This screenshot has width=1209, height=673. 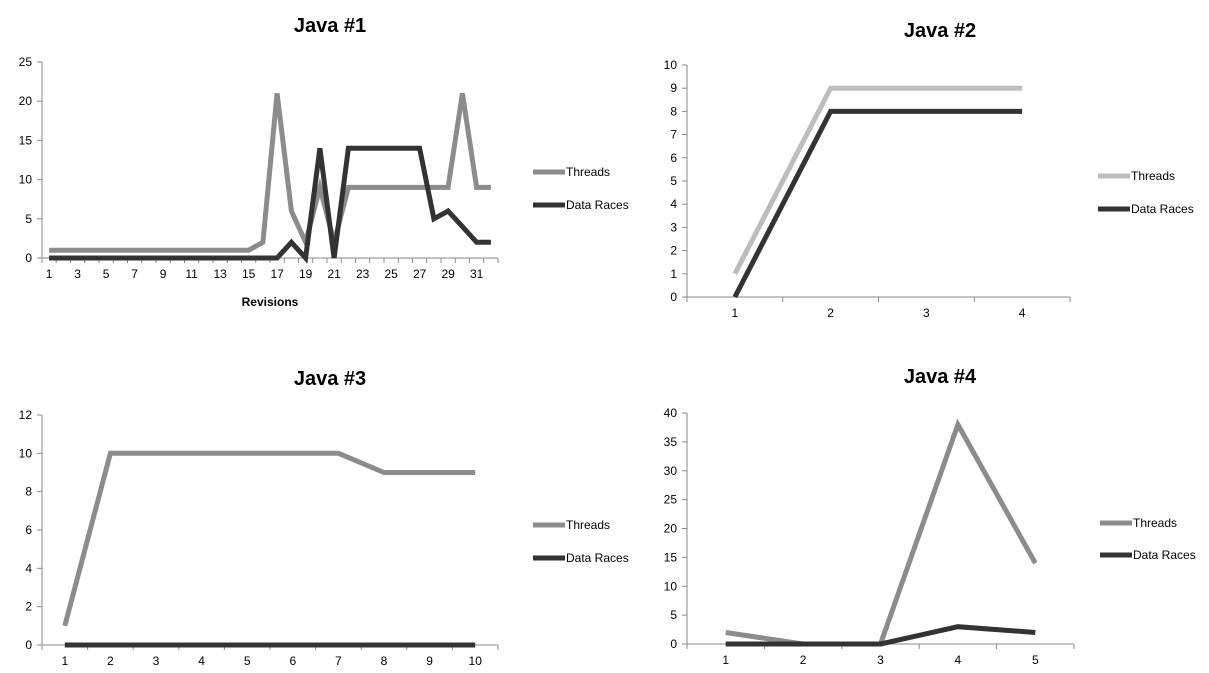 I want to click on x-tick-label: 21, so click(x=334, y=274).